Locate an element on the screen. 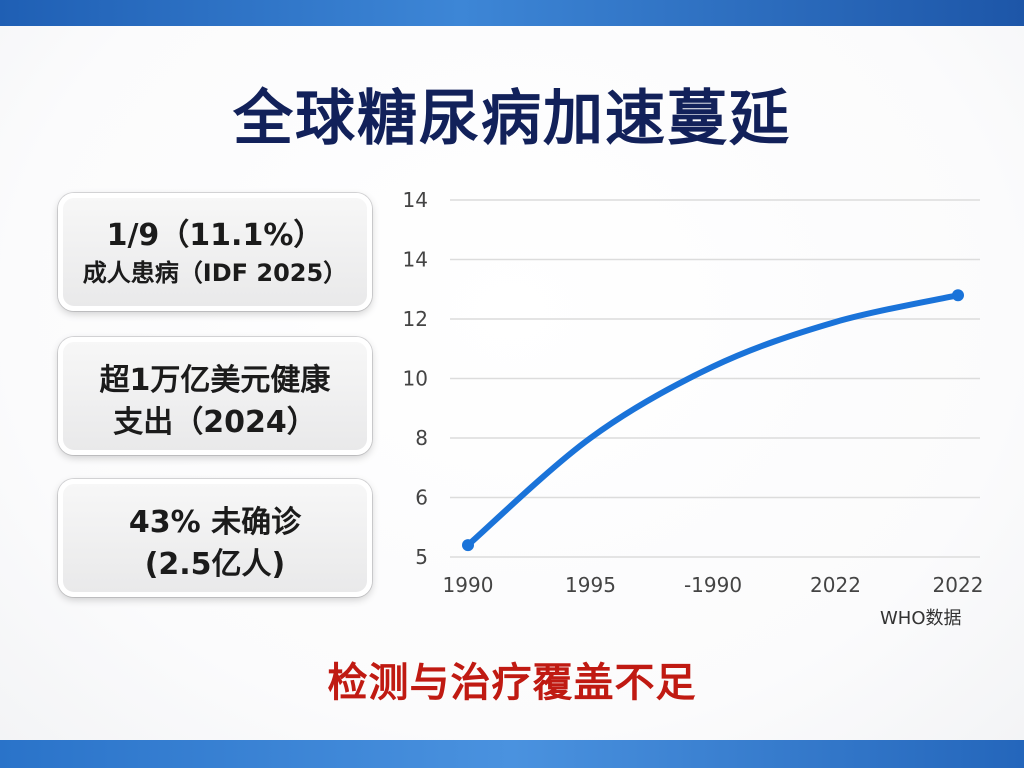  stat-card-prevalence-value: 1/9（11.1%） is located at coordinates (215, 235).